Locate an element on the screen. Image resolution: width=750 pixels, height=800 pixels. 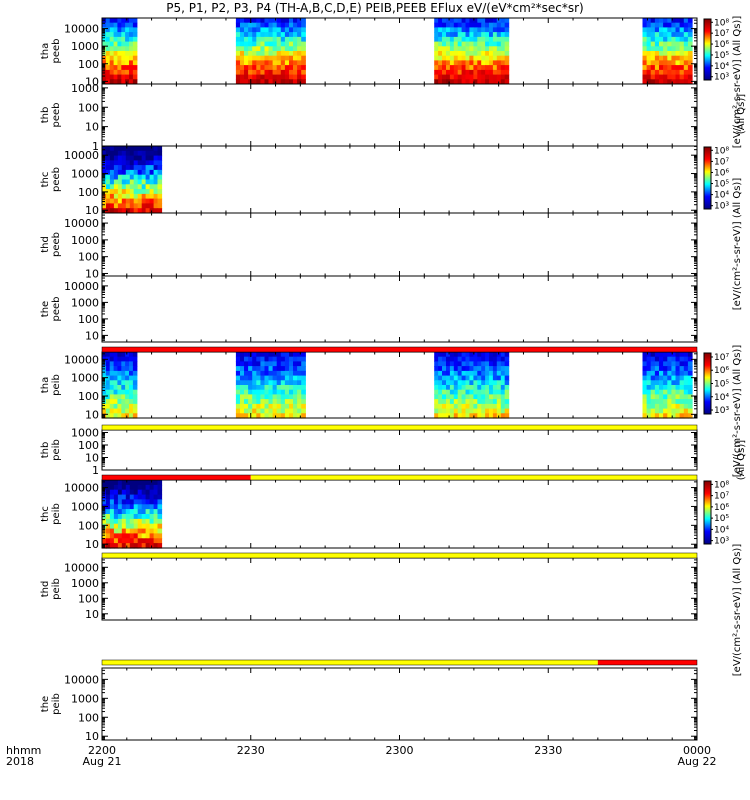
panel-ylabel: thbpeeb is located at coordinates (51, 115).